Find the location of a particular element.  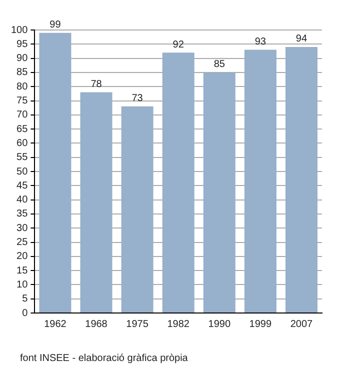

data-label: 99 is located at coordinates (56, 25).